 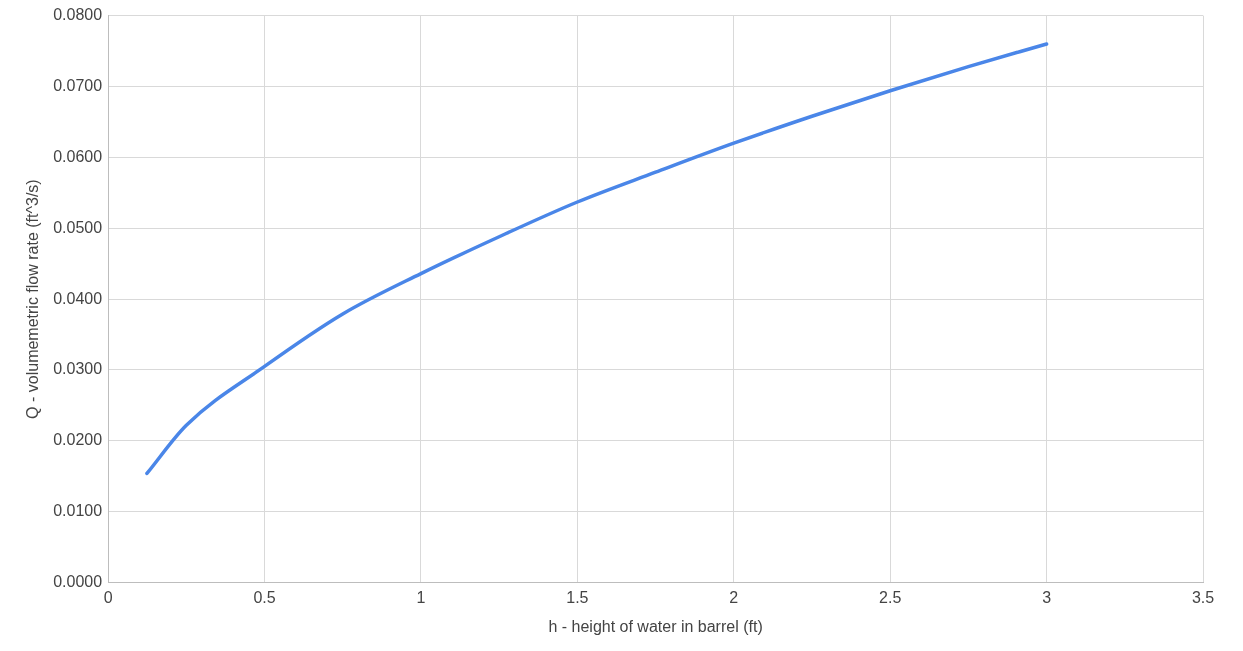 I want to click on x-tick-label: 1, so click(x=421, y=597).